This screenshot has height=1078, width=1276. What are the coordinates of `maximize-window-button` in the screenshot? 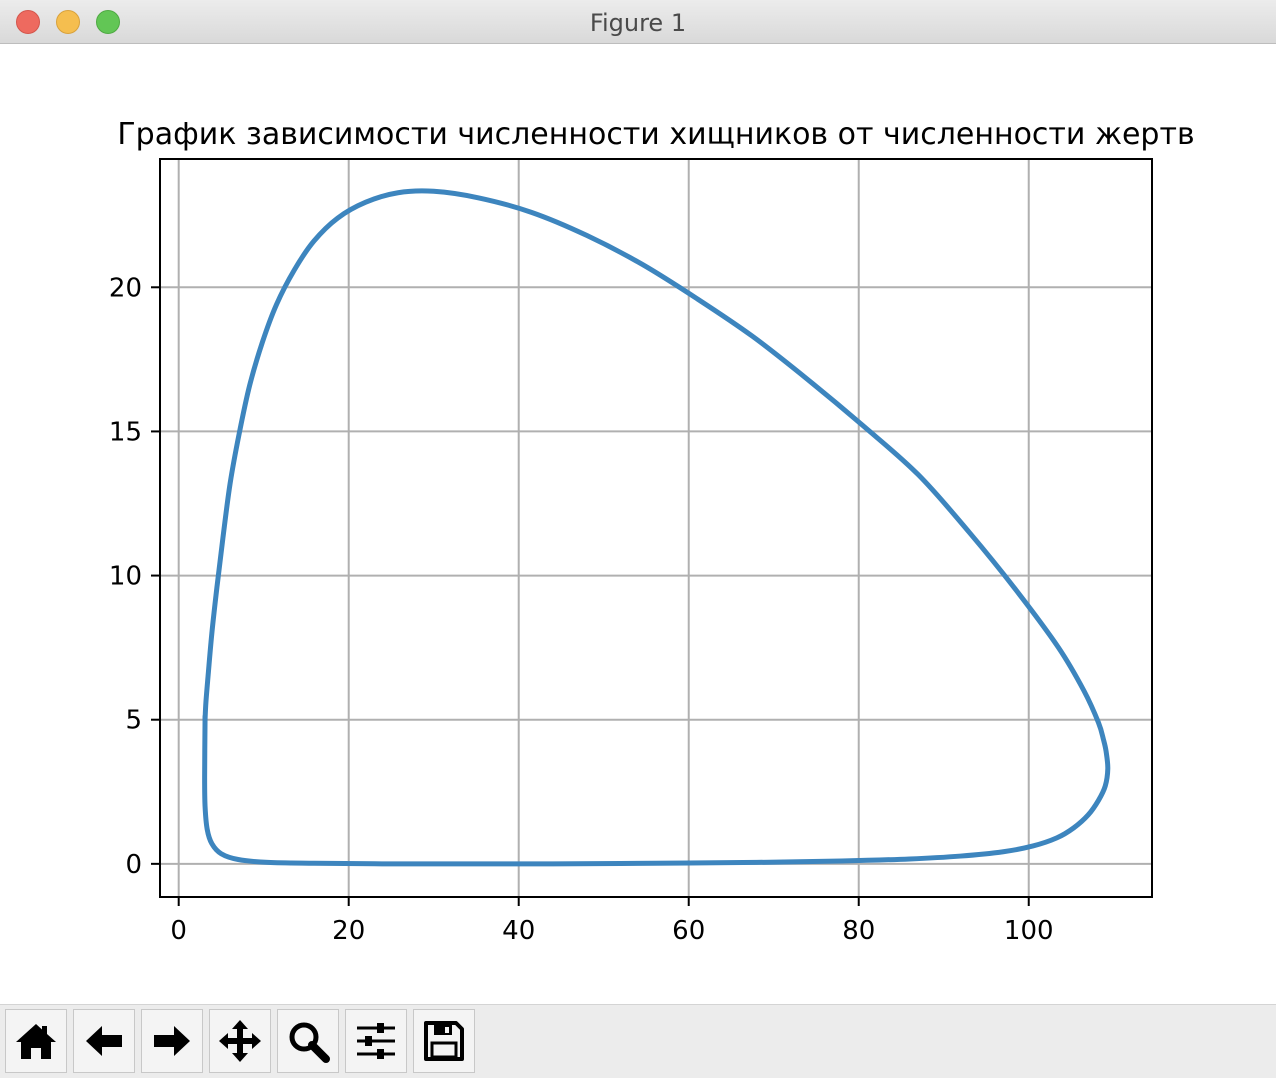 It's located at (108, 22).